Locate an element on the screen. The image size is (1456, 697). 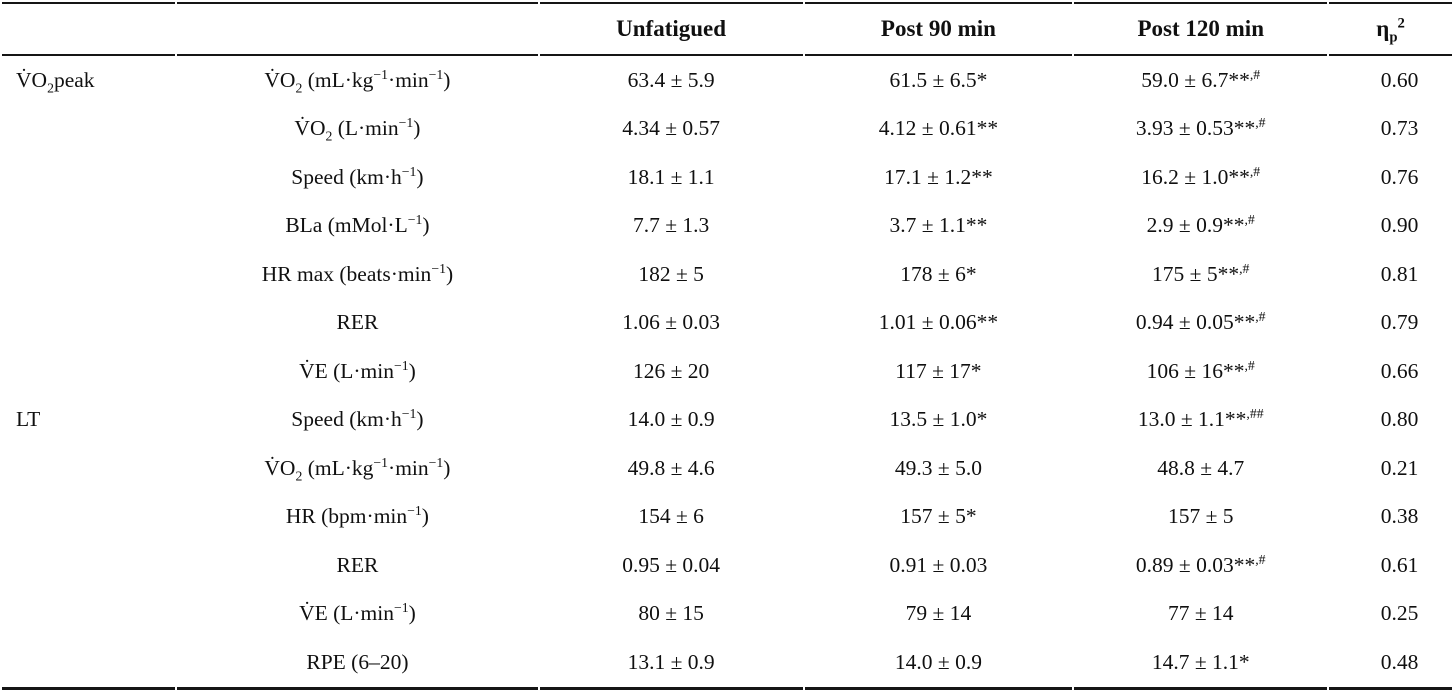
unfatigued-value: 154 ± 6 is located at coordinates (671, 516).